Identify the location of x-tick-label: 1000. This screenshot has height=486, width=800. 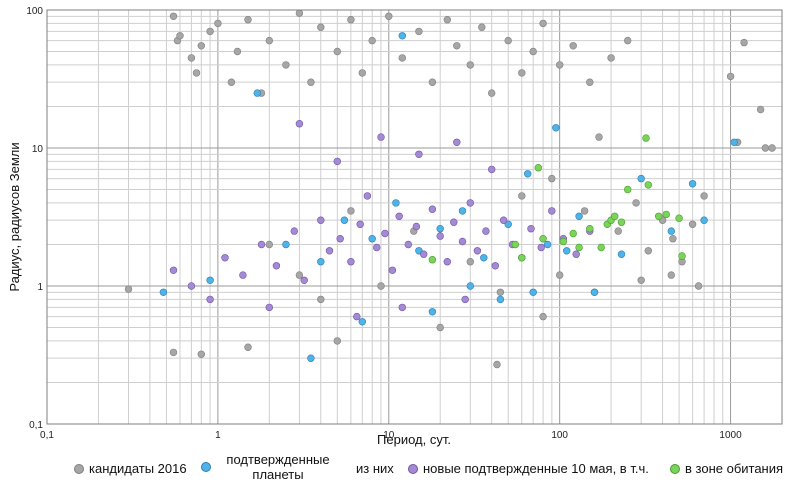
(730, 435).